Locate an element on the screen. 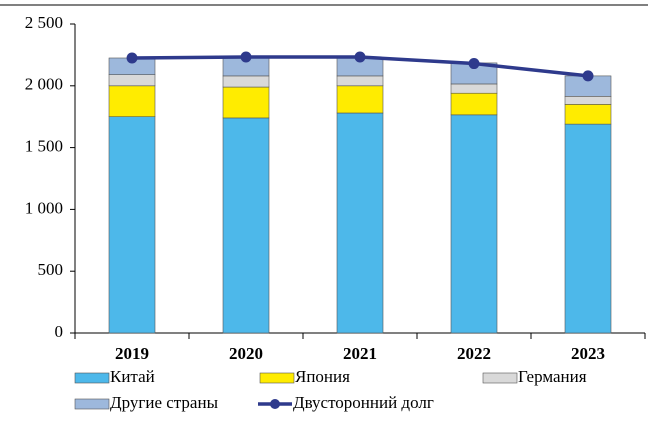  x-tick-label: 2021 is located at coordinates (360, 353).